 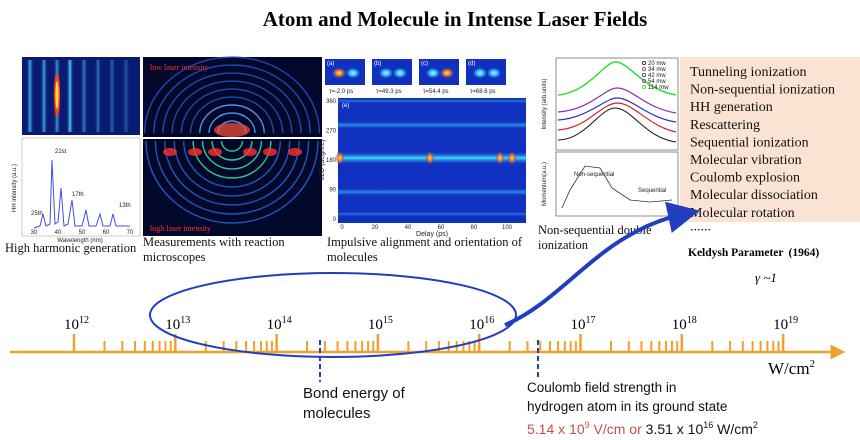 What do you see at coordinates (507, 228) in the screenshot?
I see `x-tick-label: 100` at bounding box center [507, 228].